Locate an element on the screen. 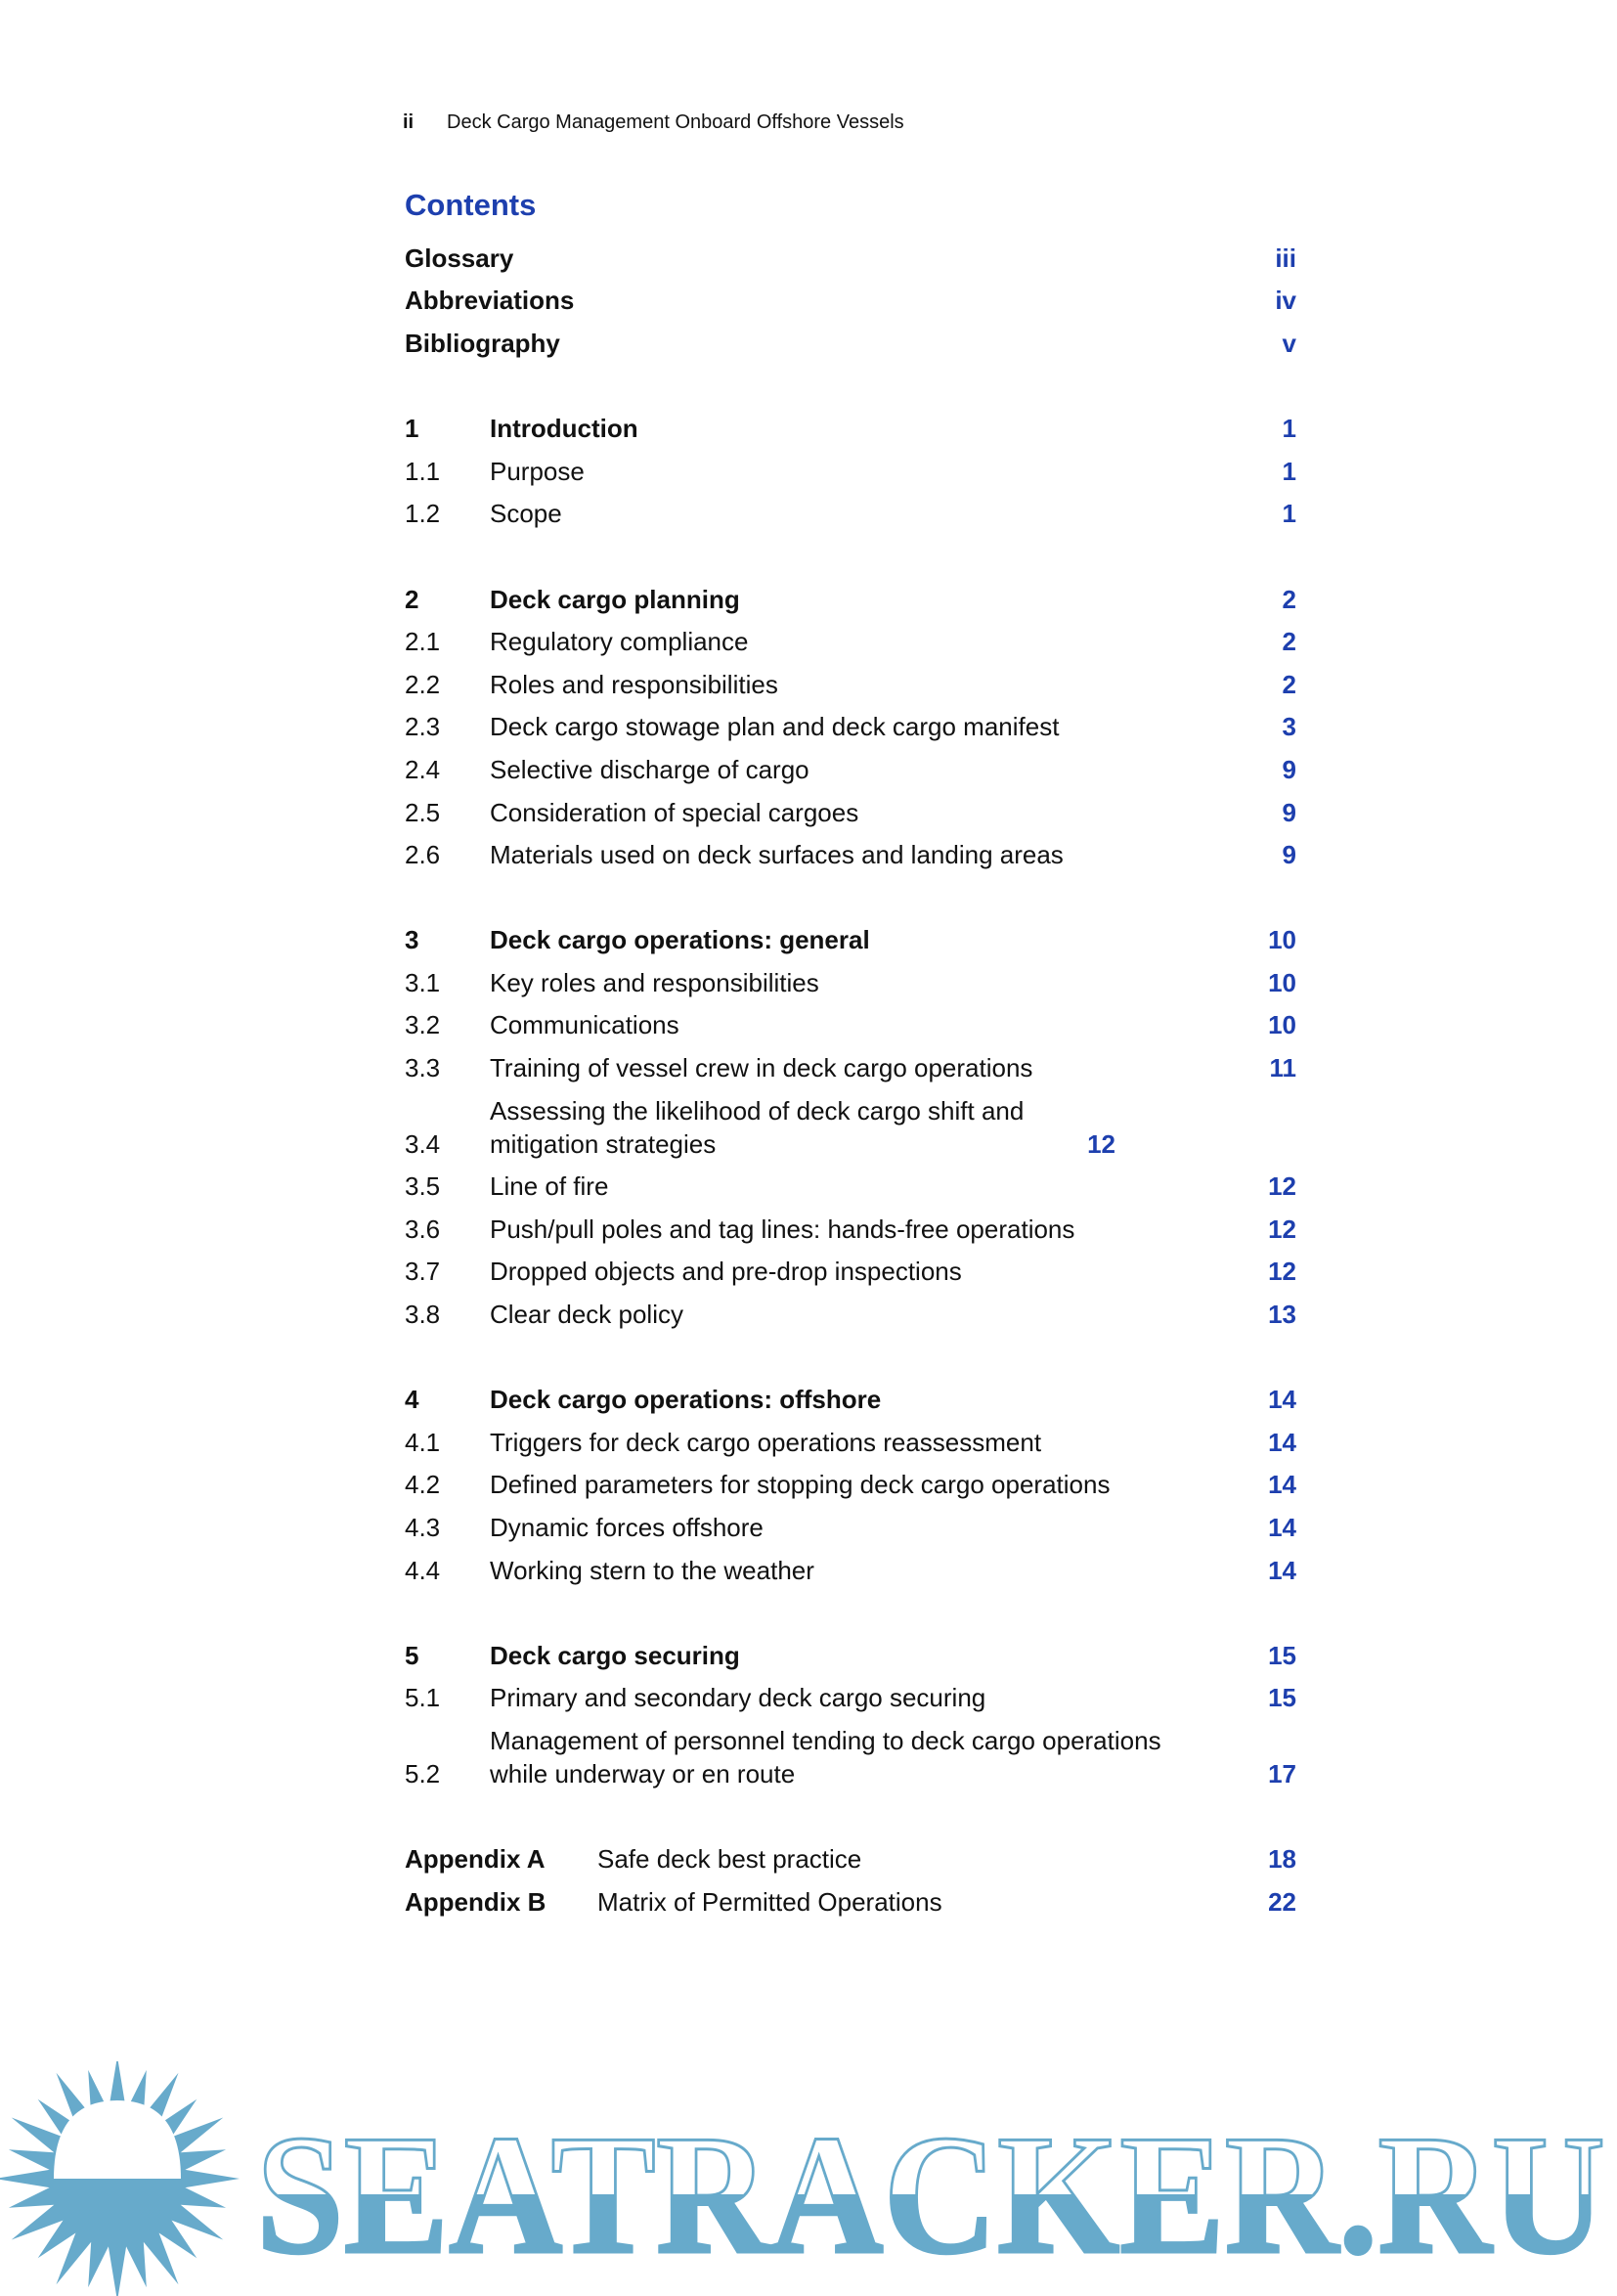 The image size is (1617, 2296). section-title: Dropped objects and pre-drop inspections is located at coordinates (726, 1272).